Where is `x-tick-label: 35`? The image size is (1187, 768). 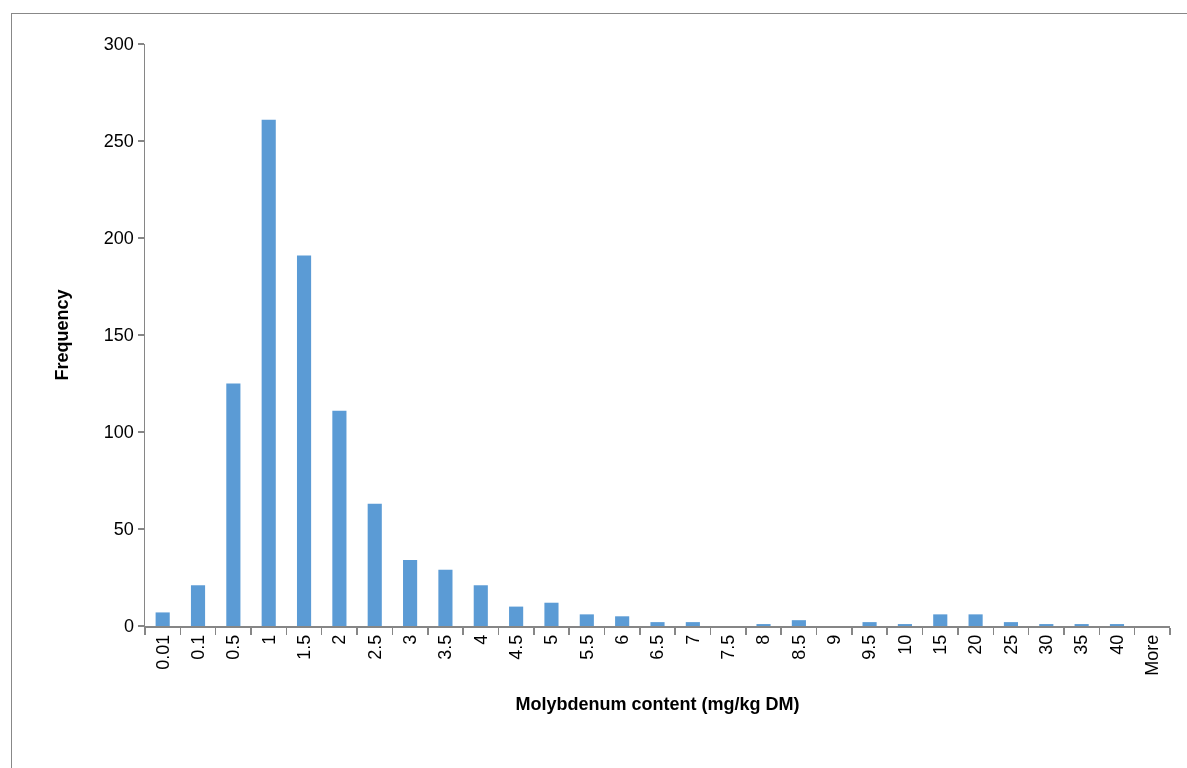 x-tick-label: 35 is located at coordinates (1081, 644).